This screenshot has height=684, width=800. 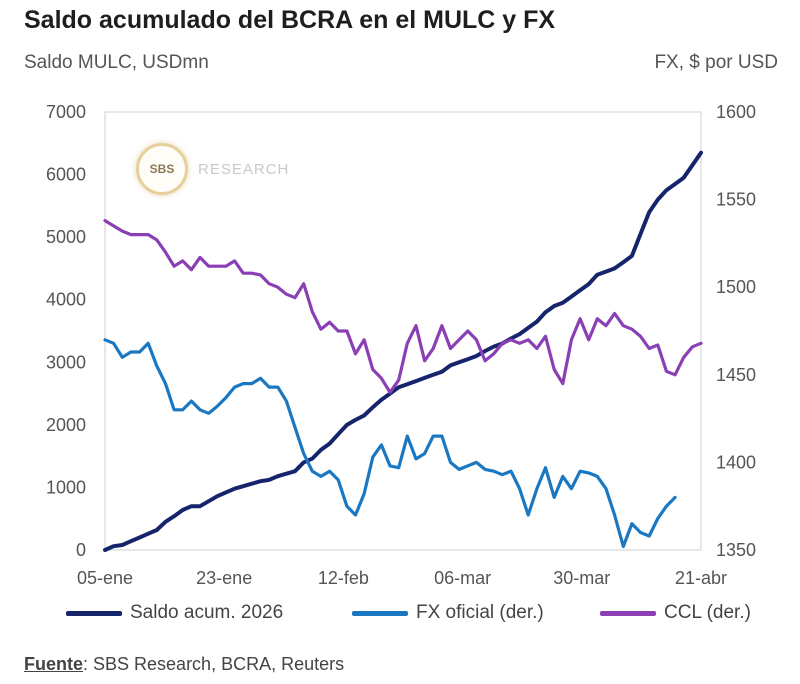 What do you see at coordinates (581, 578) in the screenshot?
I see `x-tick-label: 30-mar` at bounding box center [581, 578].